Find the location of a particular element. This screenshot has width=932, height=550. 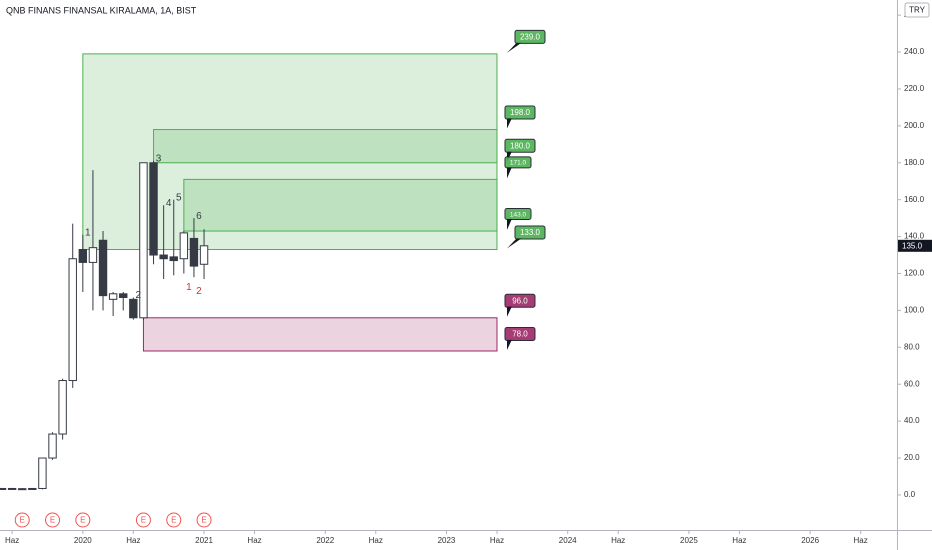

price-label: 96.0 is located at coordinates (520, 300).